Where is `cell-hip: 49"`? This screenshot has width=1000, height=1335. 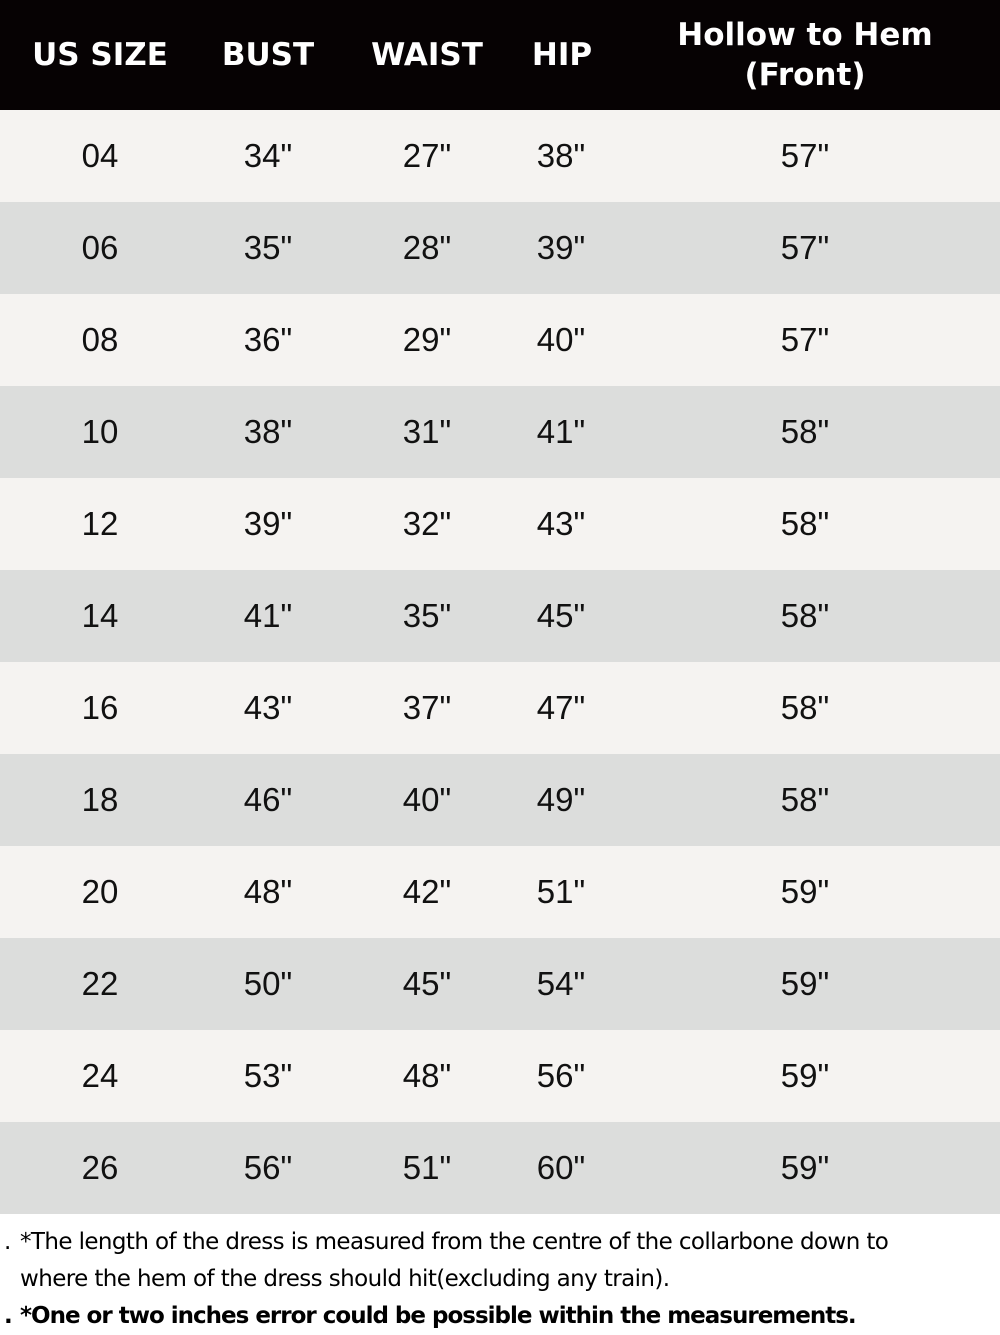 cell-hip: 49" is located at coordinates (561, 799).